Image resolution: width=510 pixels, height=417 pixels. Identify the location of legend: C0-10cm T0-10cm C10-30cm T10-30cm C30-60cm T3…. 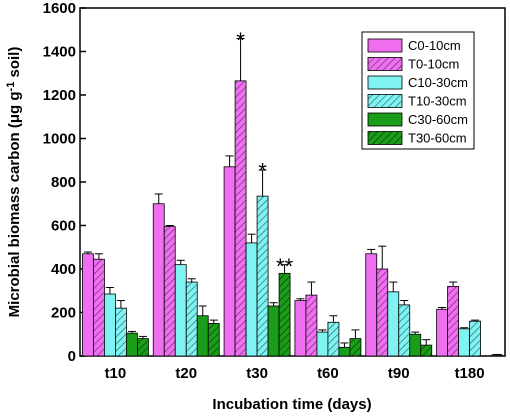
(418, 90).